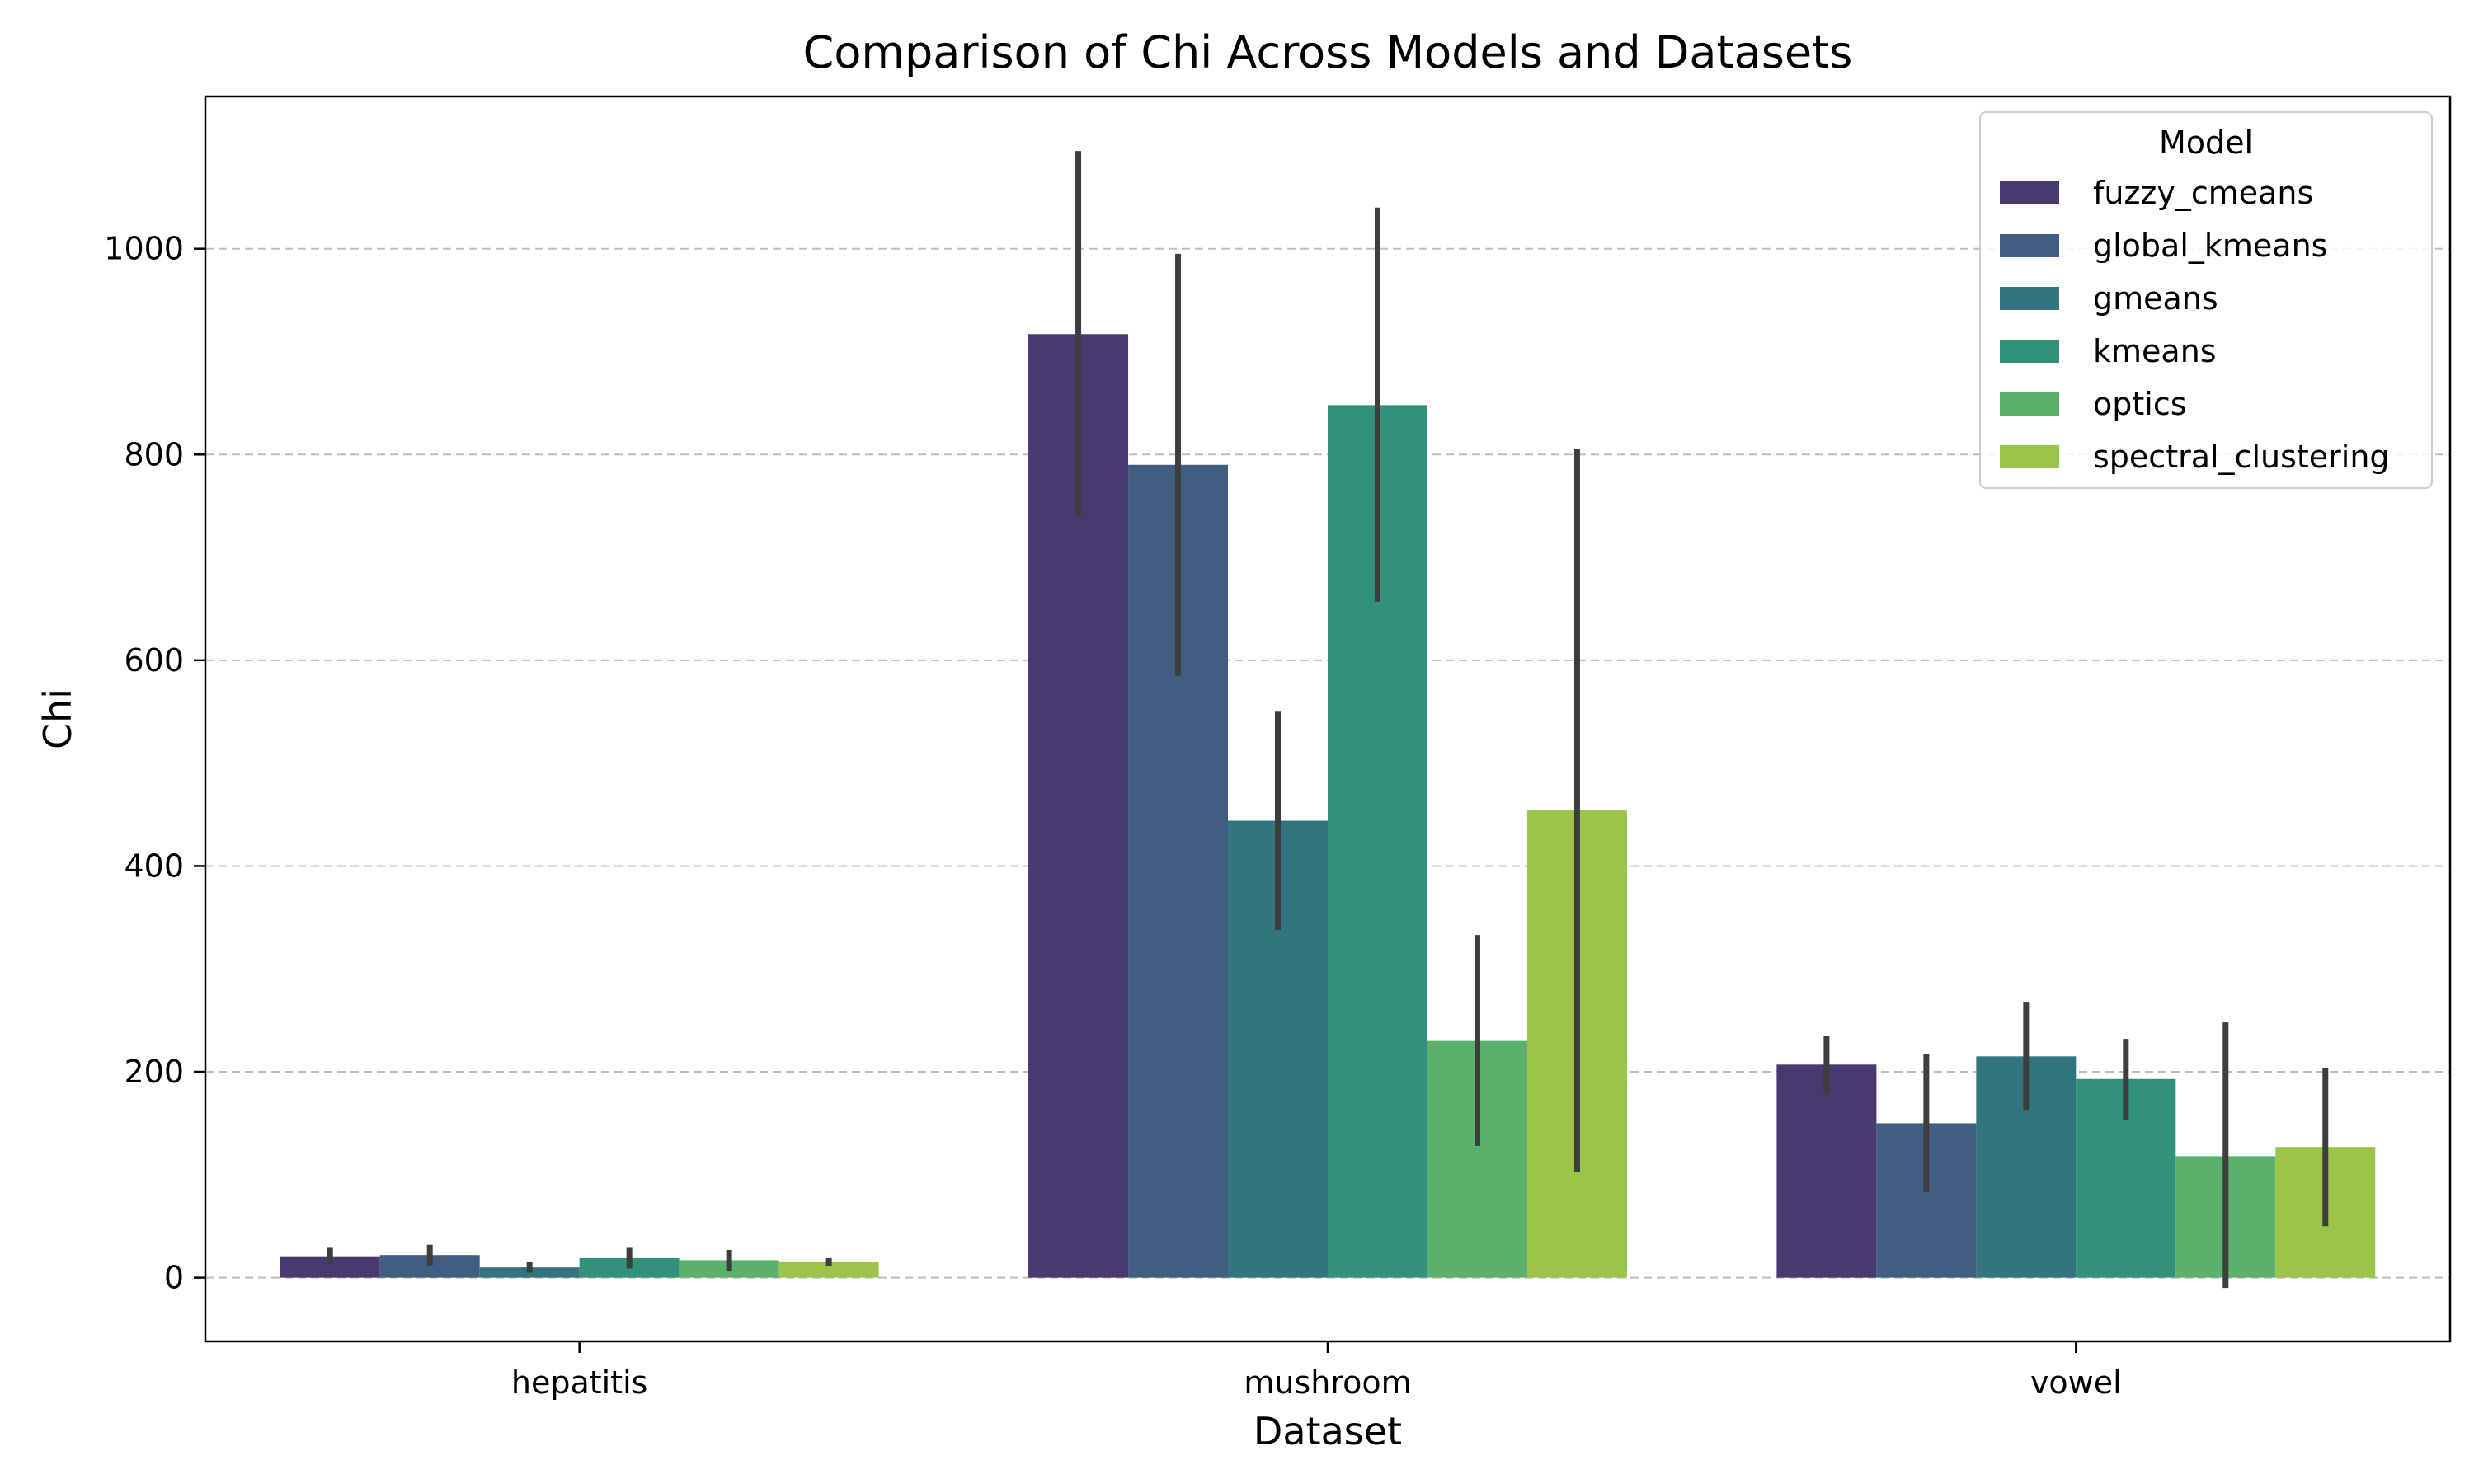 The image size is (2474, 1484). What do you see at coordinates (2210, 246) in the screenshot?
I see `legend-label-global_kmeans: global_kmeans` at bounding box center [2210, 246].